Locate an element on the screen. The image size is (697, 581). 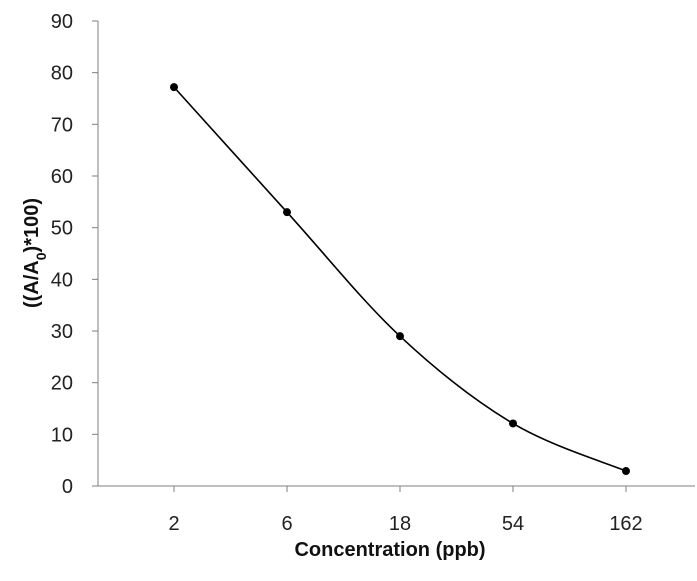
y-axis-ticks: 0 10 20 30 40 50 60 70 80 90 is located at coordinates (74, 254).